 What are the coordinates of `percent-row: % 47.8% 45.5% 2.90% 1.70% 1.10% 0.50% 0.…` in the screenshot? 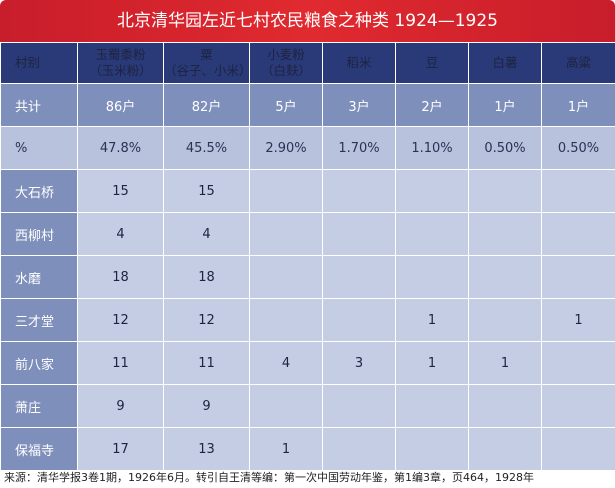 It's located at (307, 148).